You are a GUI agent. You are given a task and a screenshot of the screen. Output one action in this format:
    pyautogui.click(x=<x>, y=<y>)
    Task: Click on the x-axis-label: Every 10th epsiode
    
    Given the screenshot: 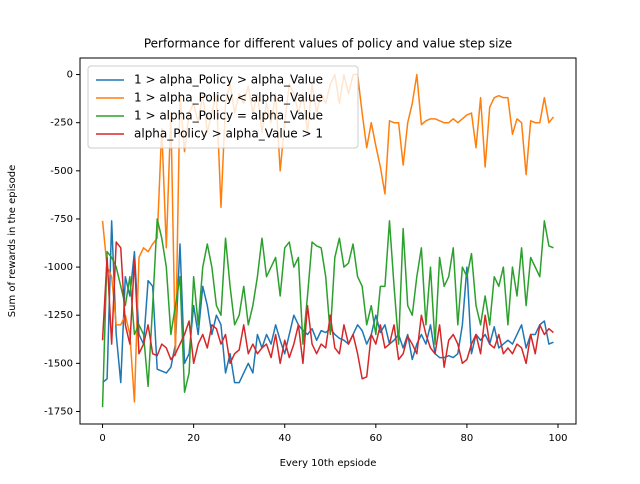 What is the action you would take?
    pyautogui.click(x=328, y=463)
    